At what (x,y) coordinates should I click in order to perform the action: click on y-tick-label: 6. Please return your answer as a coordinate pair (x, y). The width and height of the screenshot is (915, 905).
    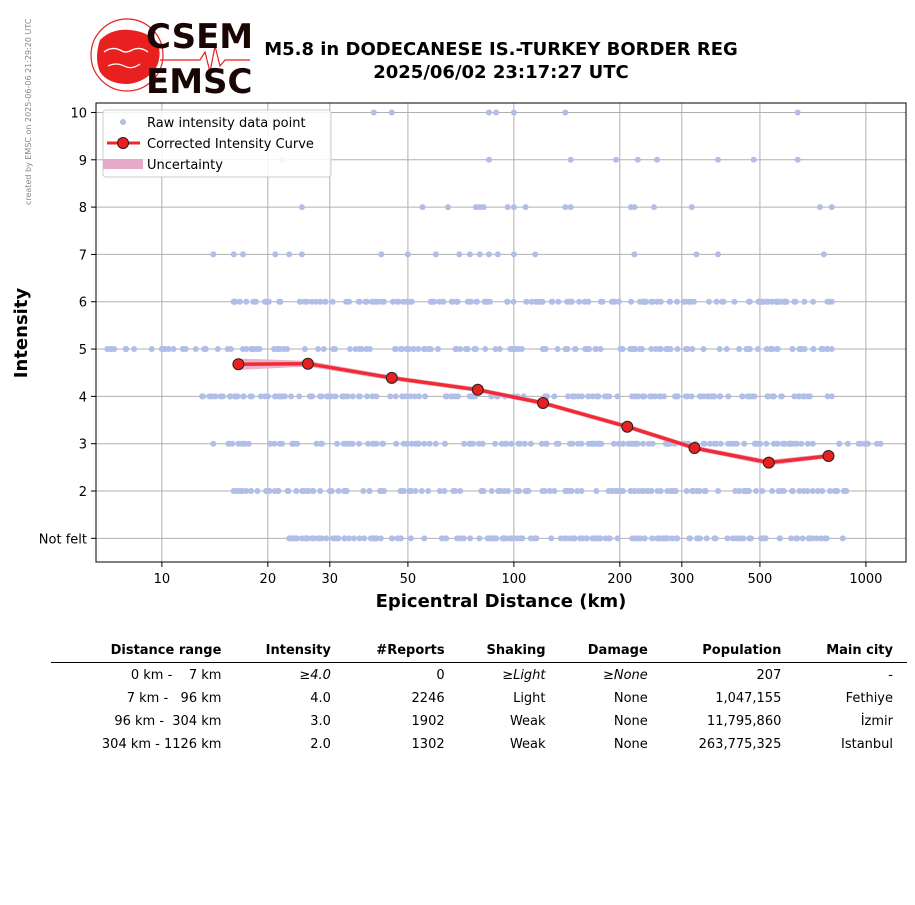
    Looking at the image, I should click on (83, 303).